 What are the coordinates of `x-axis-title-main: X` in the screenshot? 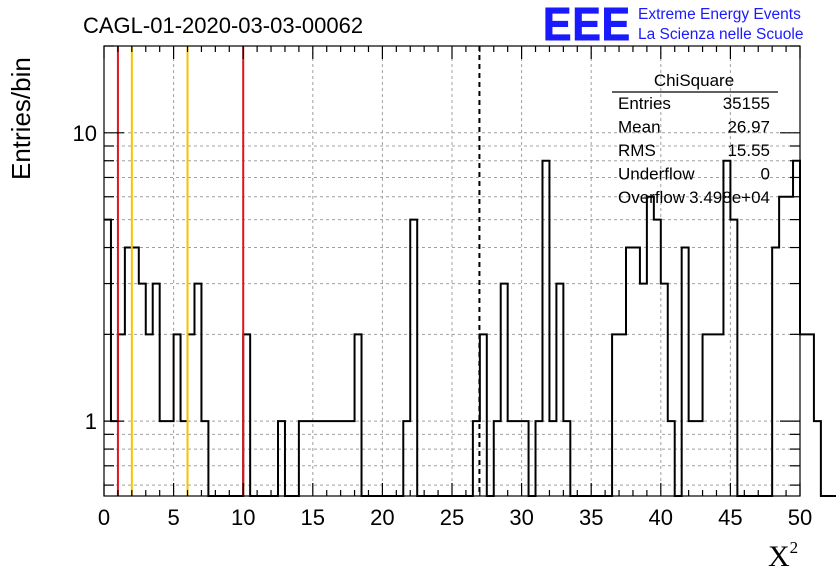 It's located at (779, 556).